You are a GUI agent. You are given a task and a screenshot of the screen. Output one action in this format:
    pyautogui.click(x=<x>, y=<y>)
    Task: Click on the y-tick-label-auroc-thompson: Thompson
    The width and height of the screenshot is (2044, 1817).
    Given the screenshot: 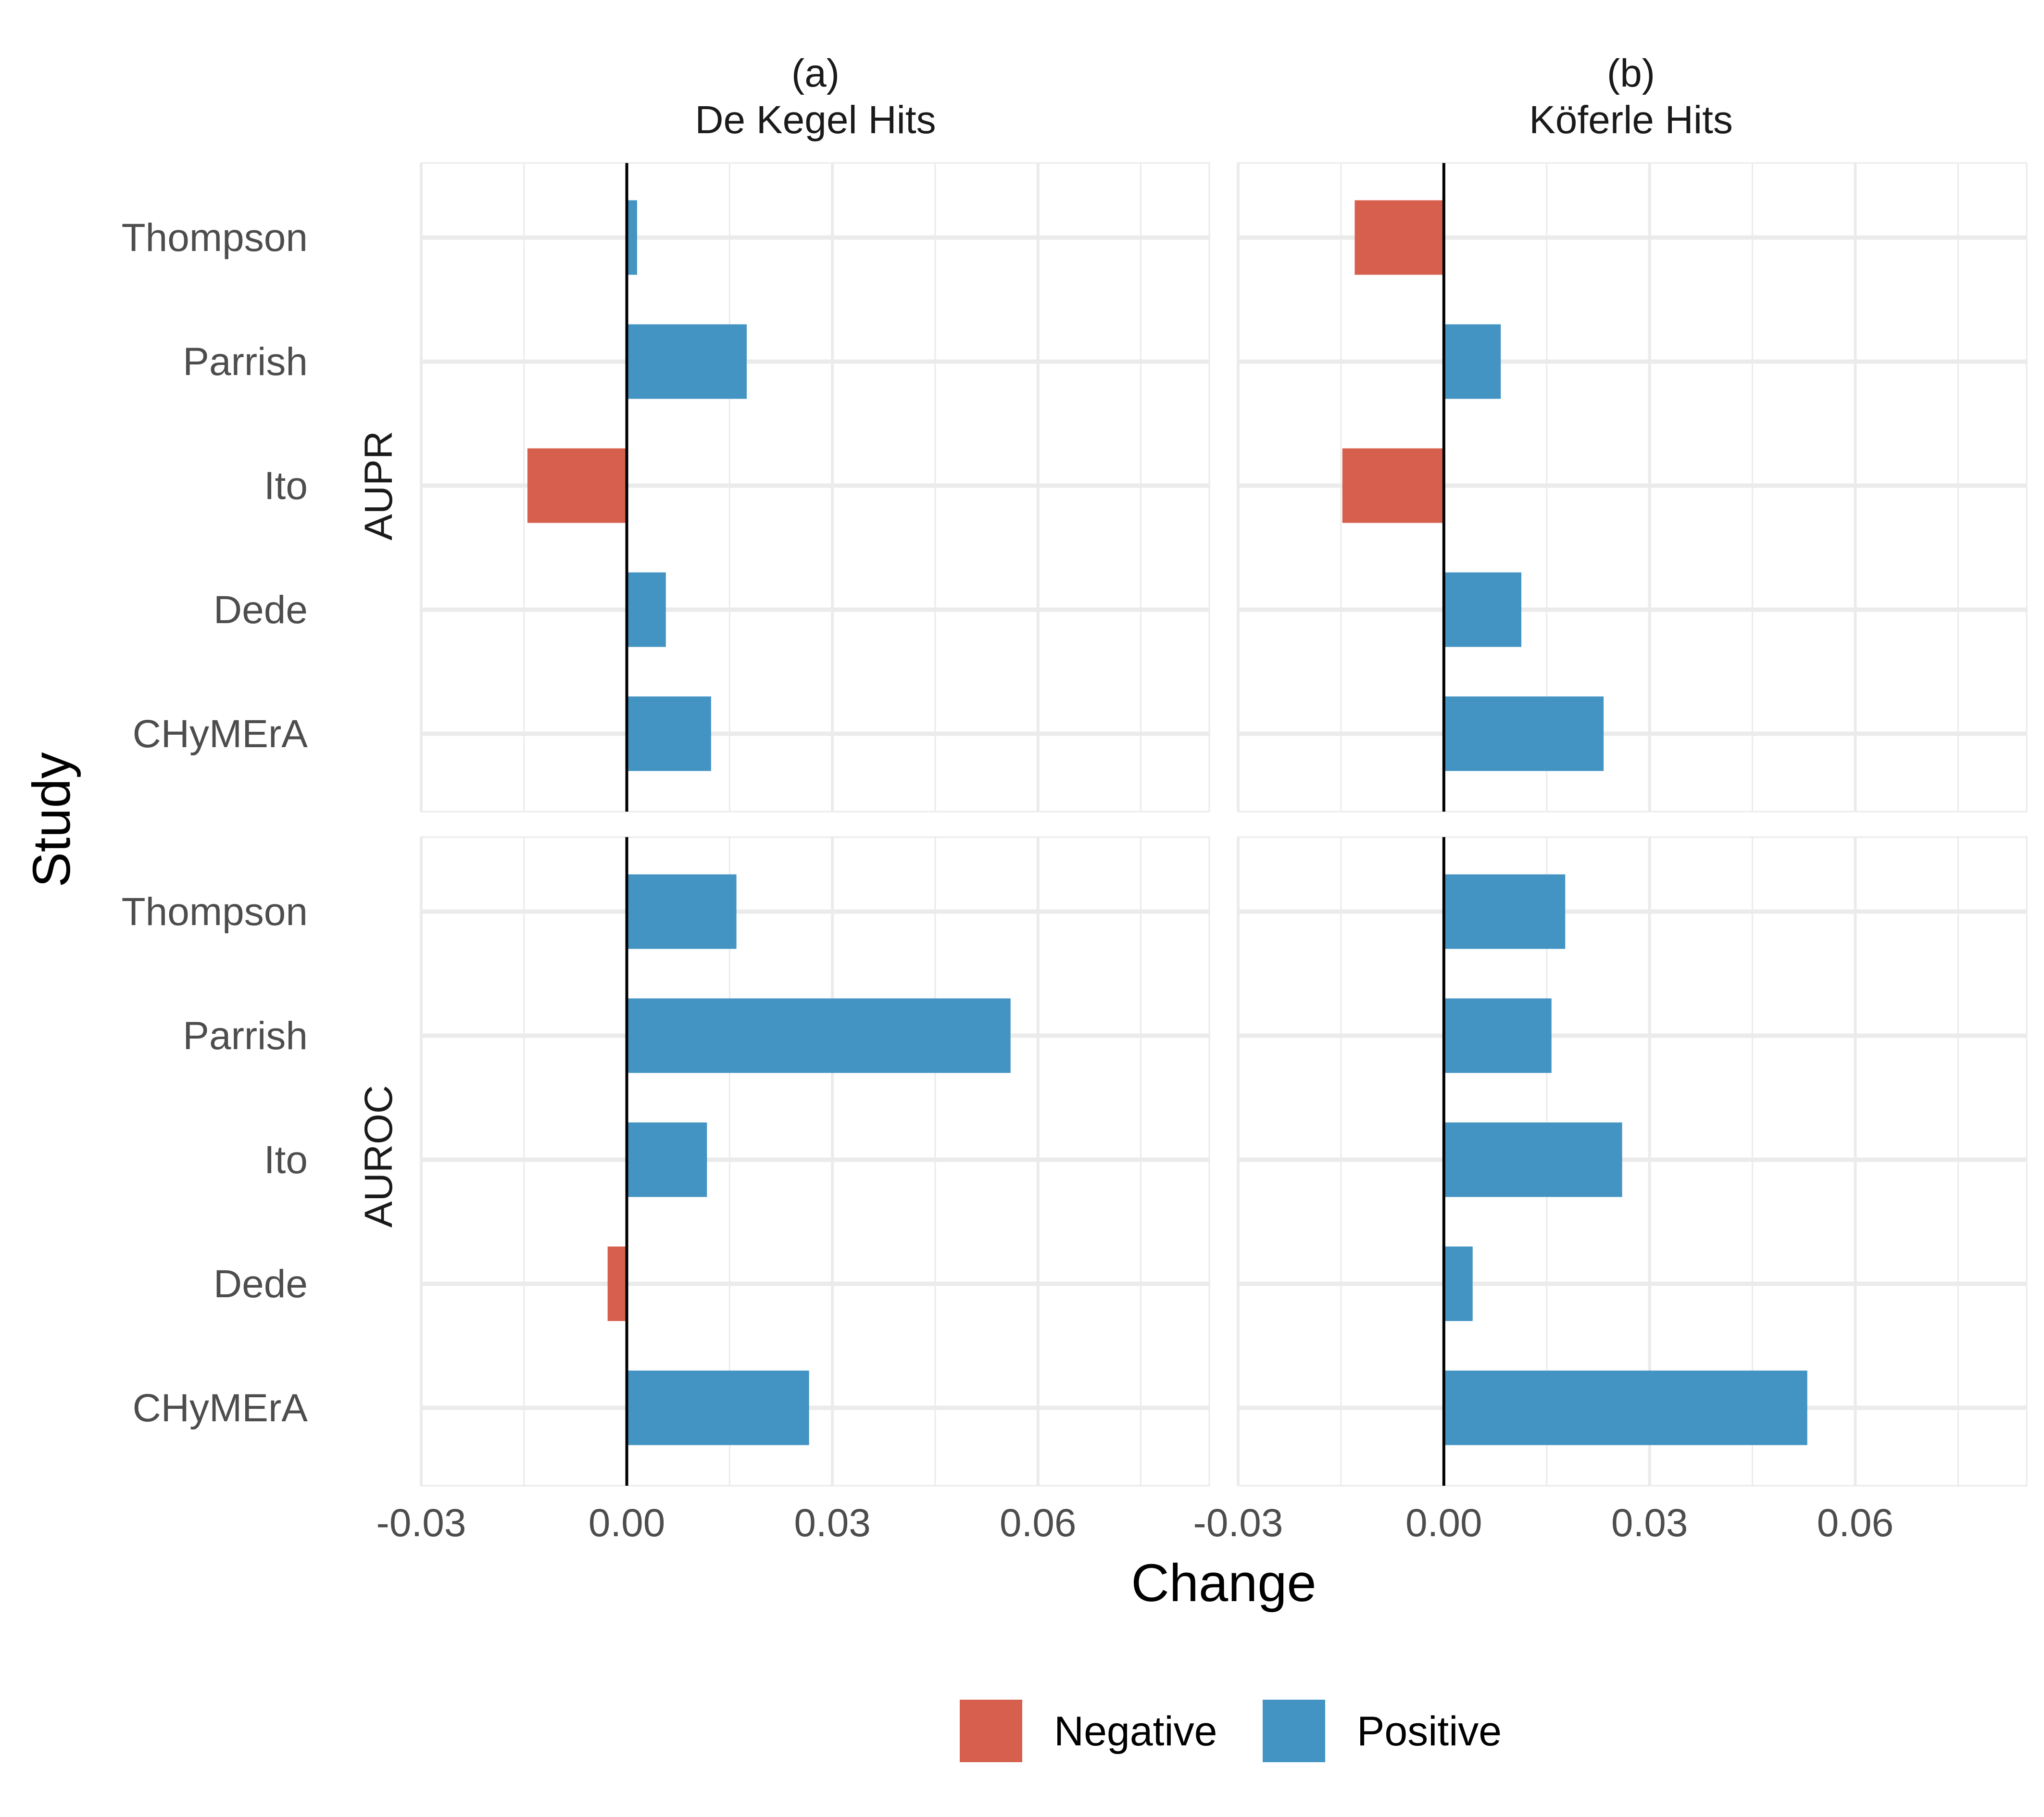 What is the action you would take?
    pyautogui.click(x=215, y=912)
    